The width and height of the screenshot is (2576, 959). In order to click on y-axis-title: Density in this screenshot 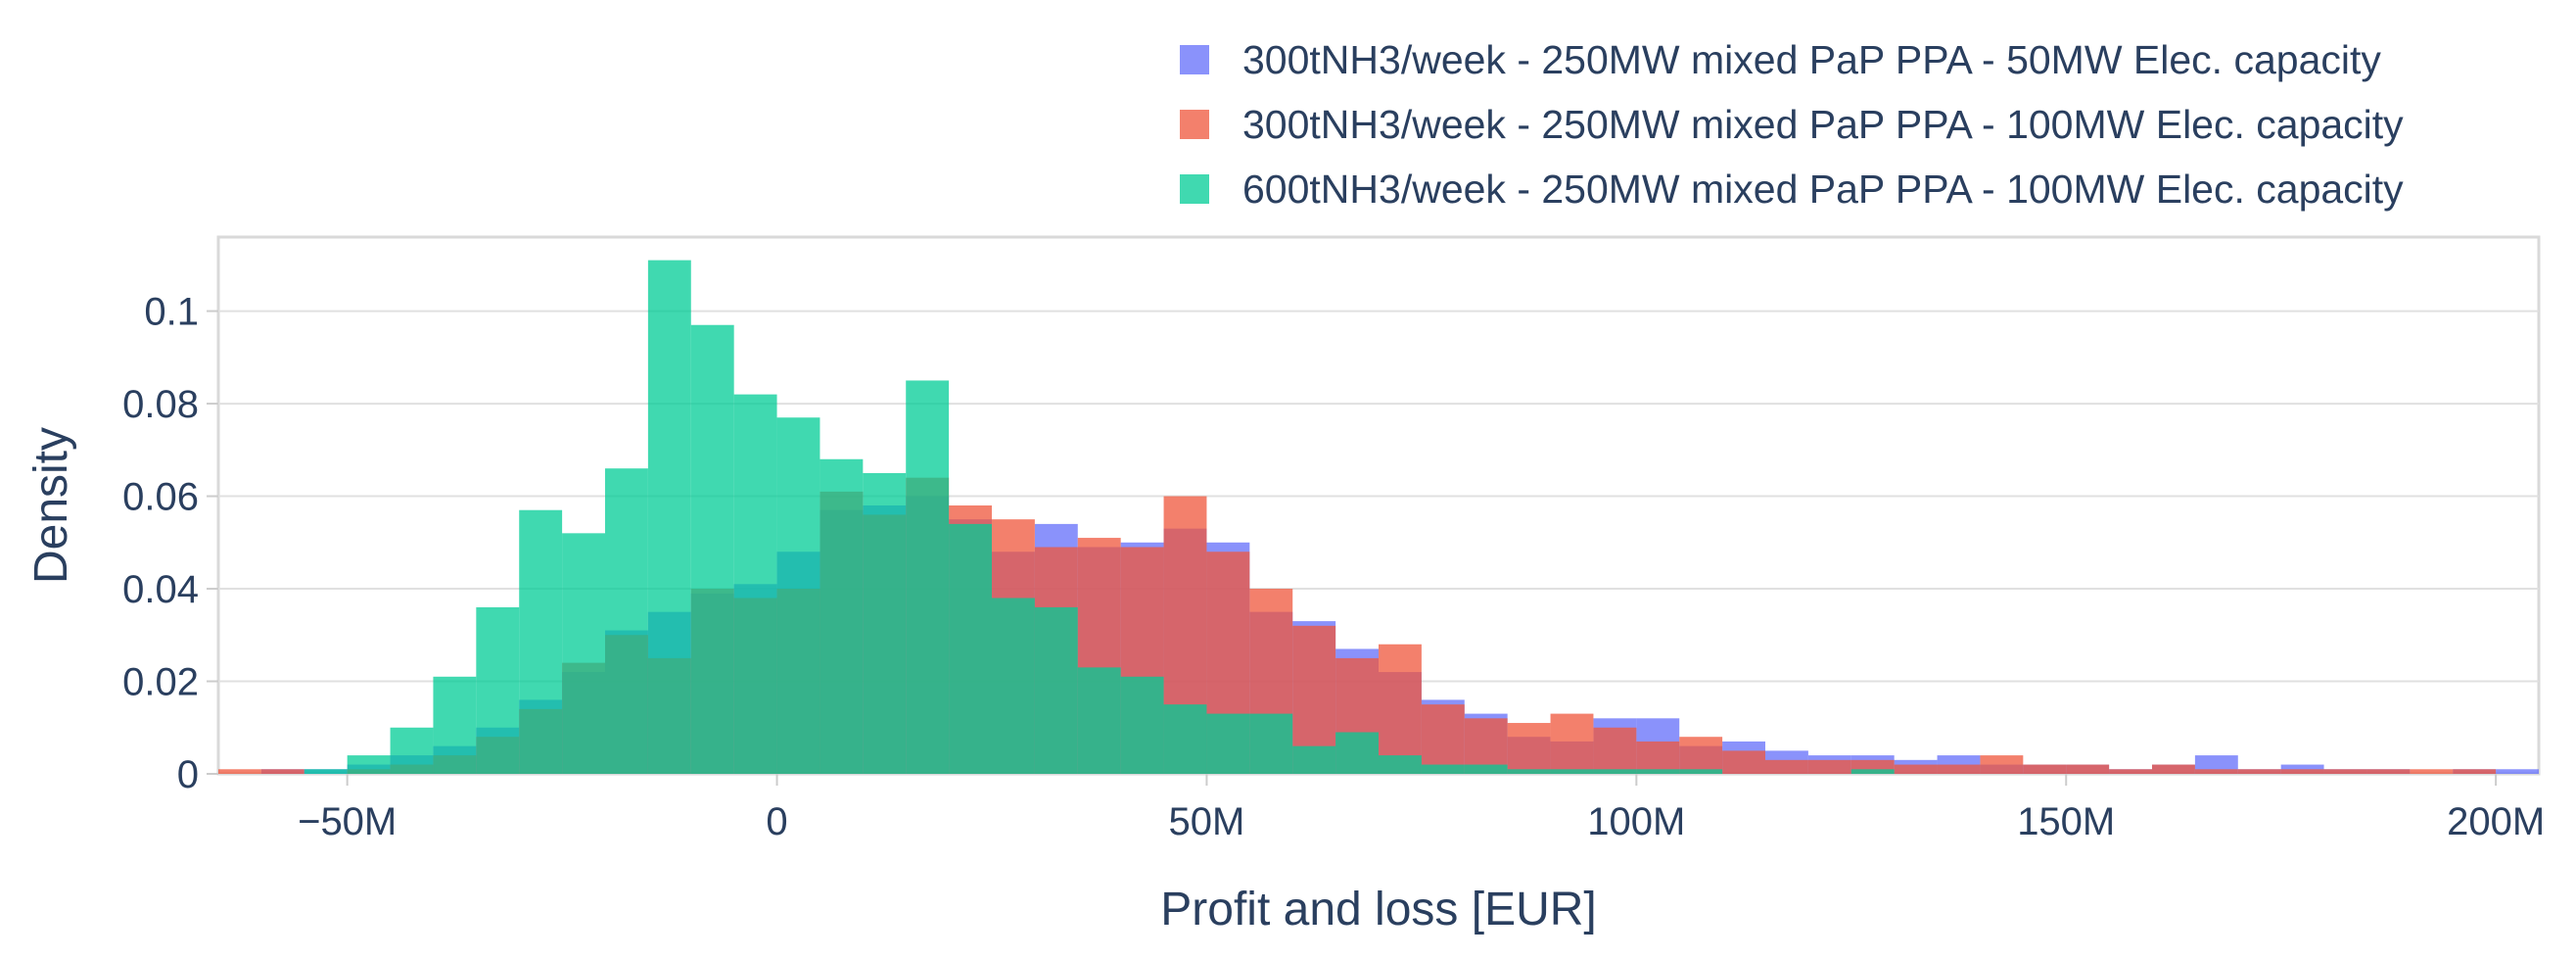, I will do `click(51, 505)`.